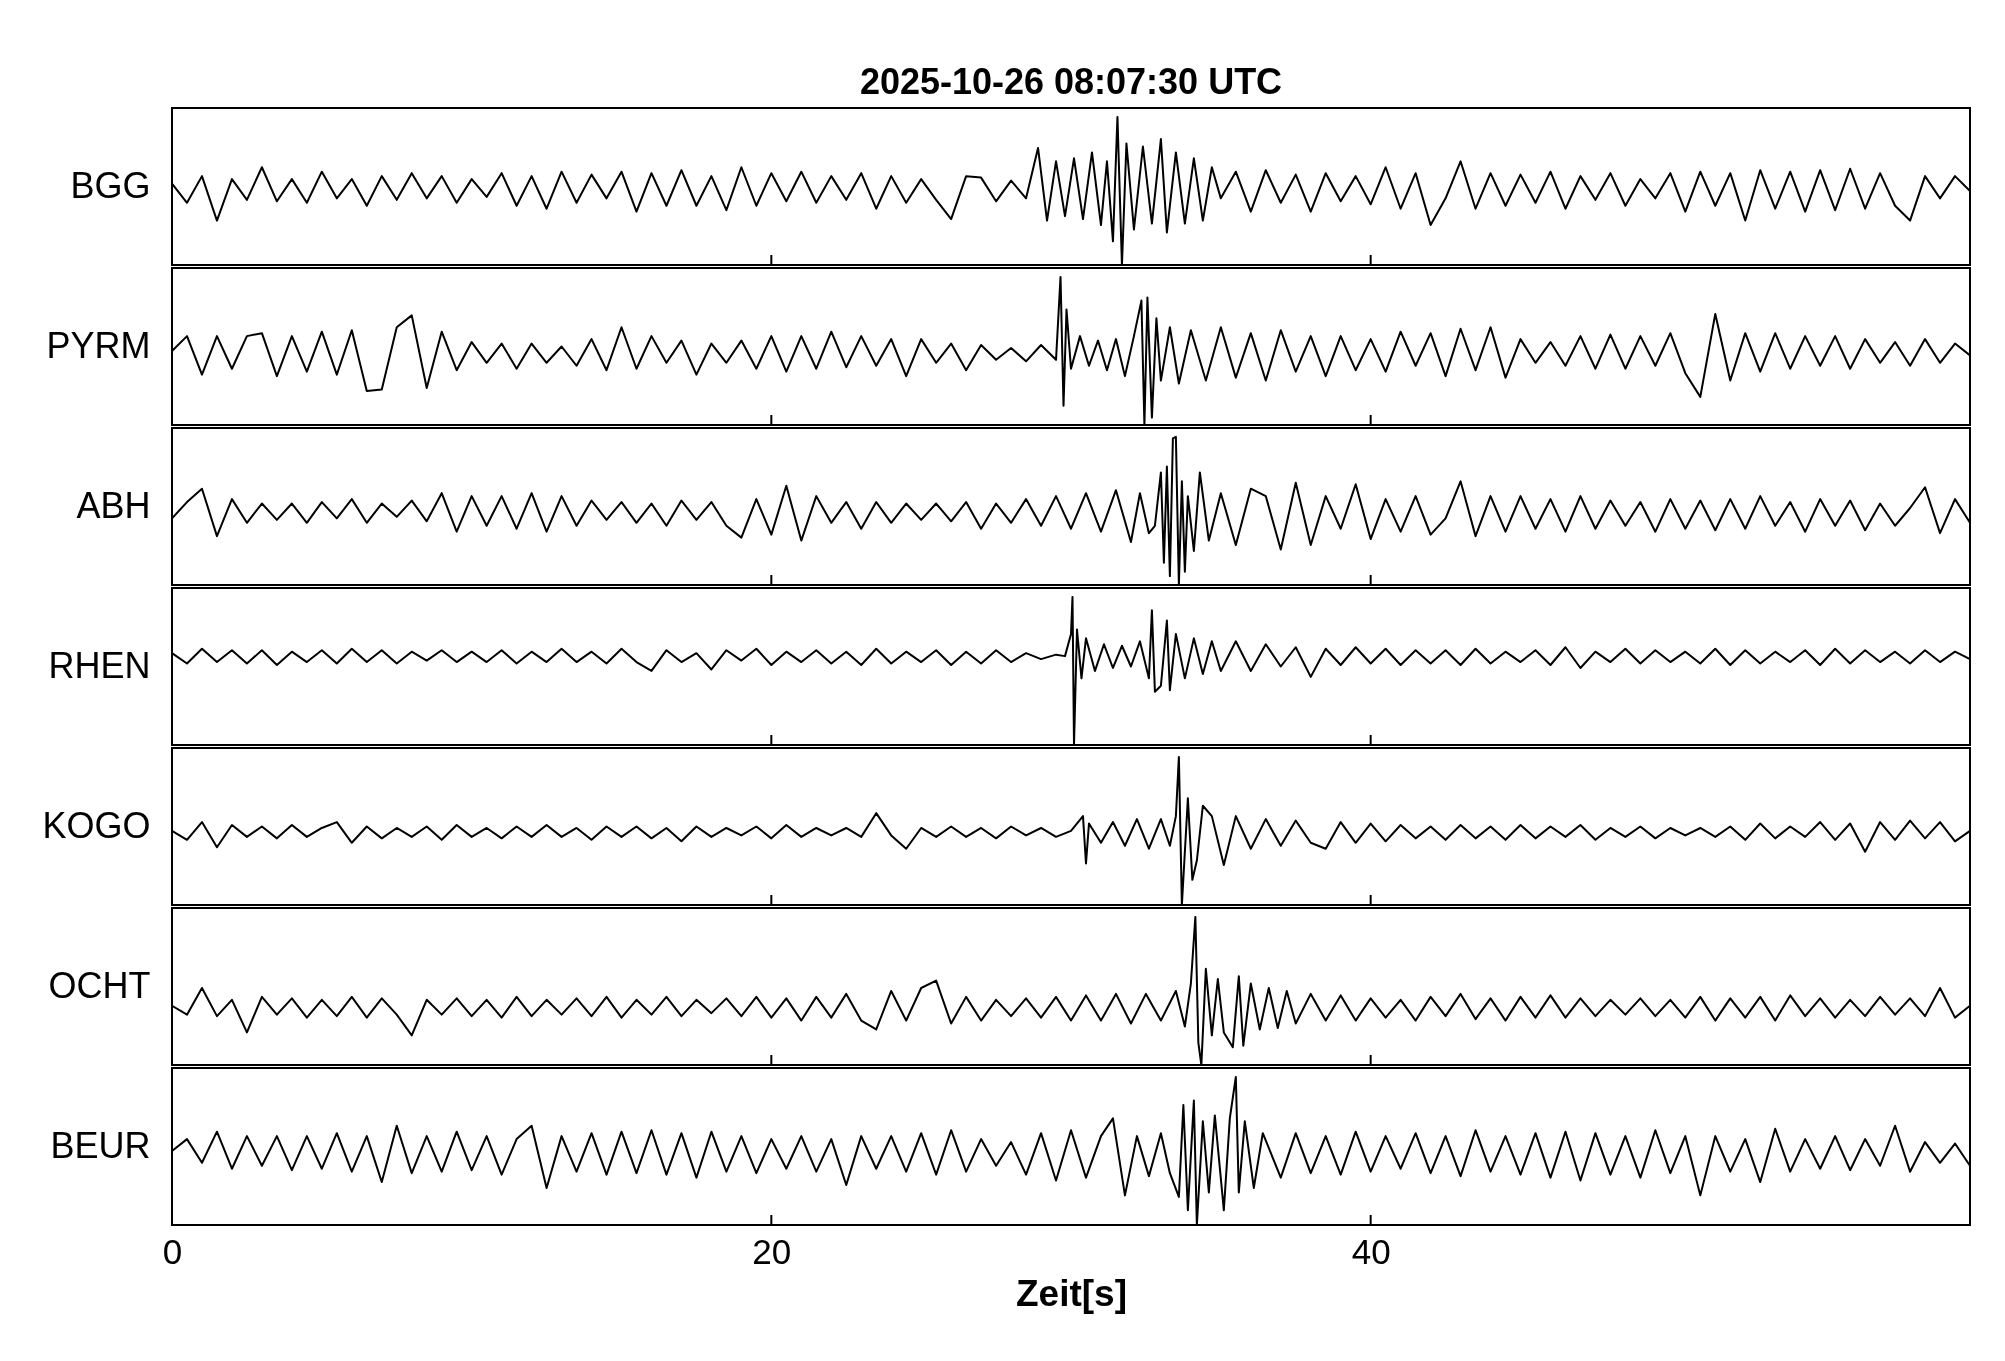 The width and height of the screenshot is (2005, 1361). Describe the element at coordinates (1071, 1293) in the screenshot. I see `x-axis-title: Zeit[s]` at that location.